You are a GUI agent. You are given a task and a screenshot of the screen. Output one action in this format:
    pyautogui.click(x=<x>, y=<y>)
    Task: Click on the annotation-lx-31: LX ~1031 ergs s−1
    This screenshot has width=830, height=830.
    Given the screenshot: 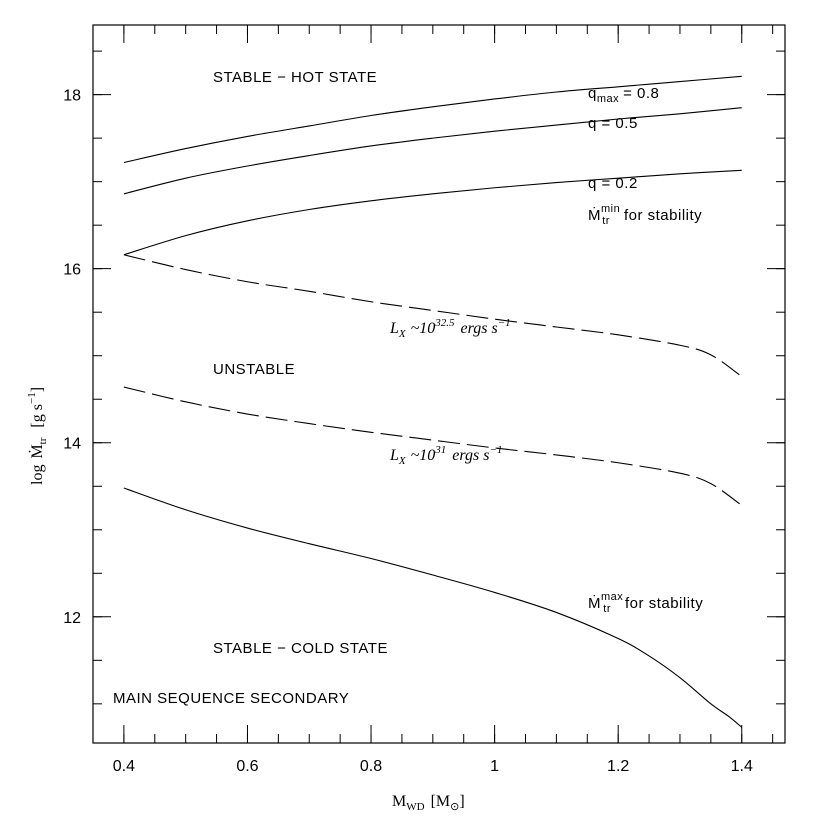 What is the action you would take?
    pyautogui.click(x=445, y=455)
    